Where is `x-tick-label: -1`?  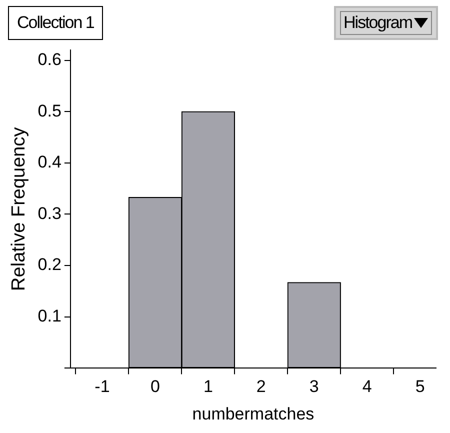 x-tick-label: -1 is located at coordinates (102, 386).